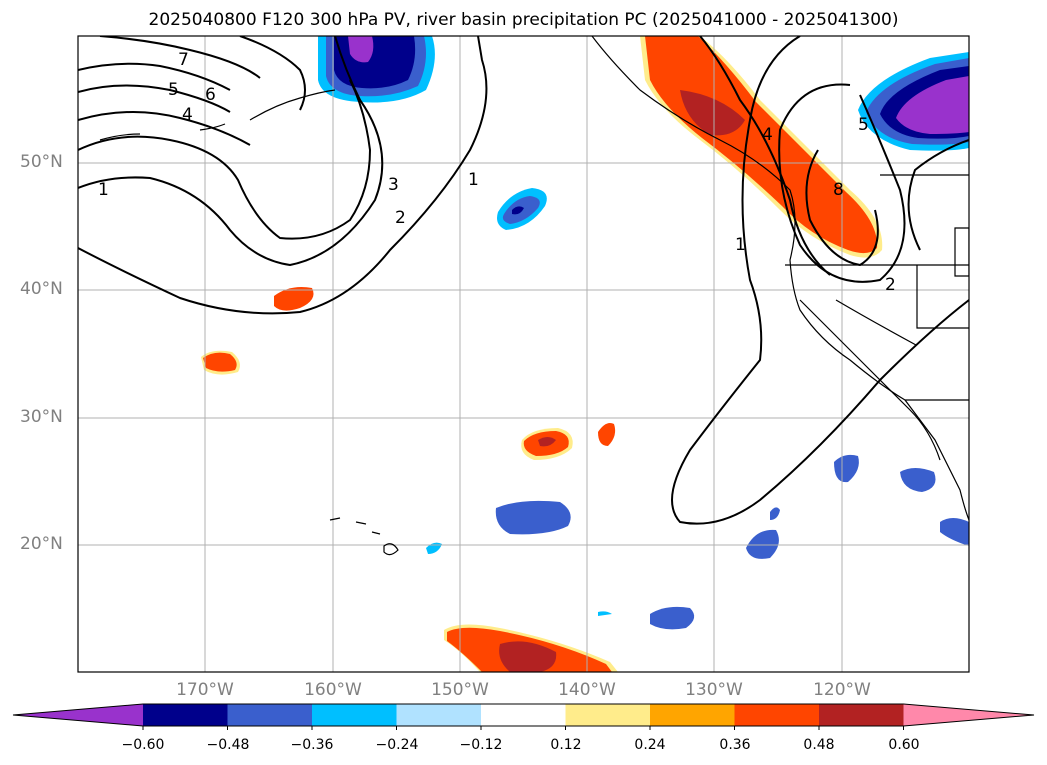 The height and width of the screenshot is (765, 1047). What do you see at coordinates (210, 95) in the screenshot?
I see `contour-label: 6` at bounding box center [210, 95].